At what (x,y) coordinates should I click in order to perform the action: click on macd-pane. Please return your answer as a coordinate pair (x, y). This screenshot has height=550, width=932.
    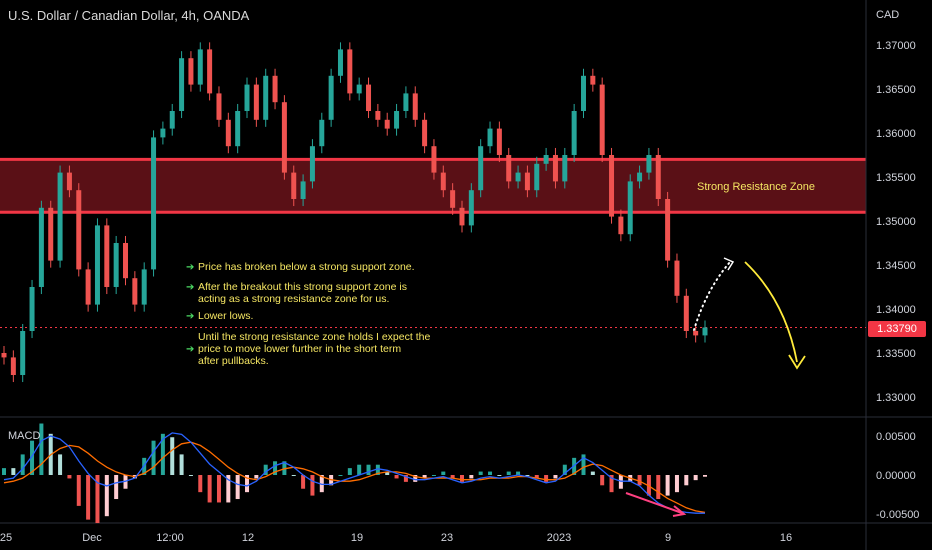
    Looking at the image, I should click on (354, 473).